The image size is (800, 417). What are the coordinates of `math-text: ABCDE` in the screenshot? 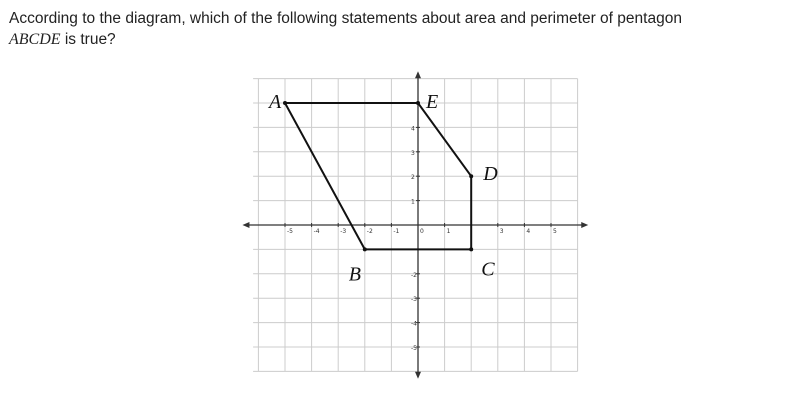 It's located at (35, 39).